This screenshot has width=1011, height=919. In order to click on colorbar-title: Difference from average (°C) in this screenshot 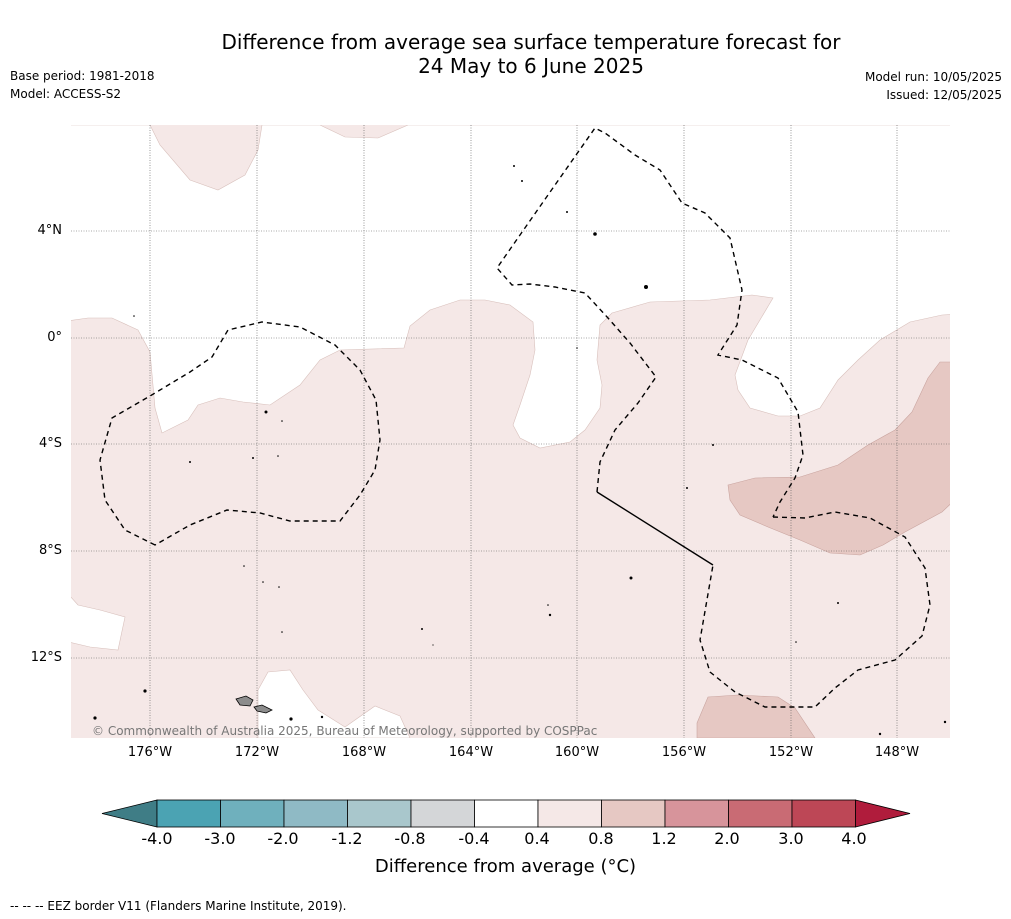, I will do `click(505, 866)`.